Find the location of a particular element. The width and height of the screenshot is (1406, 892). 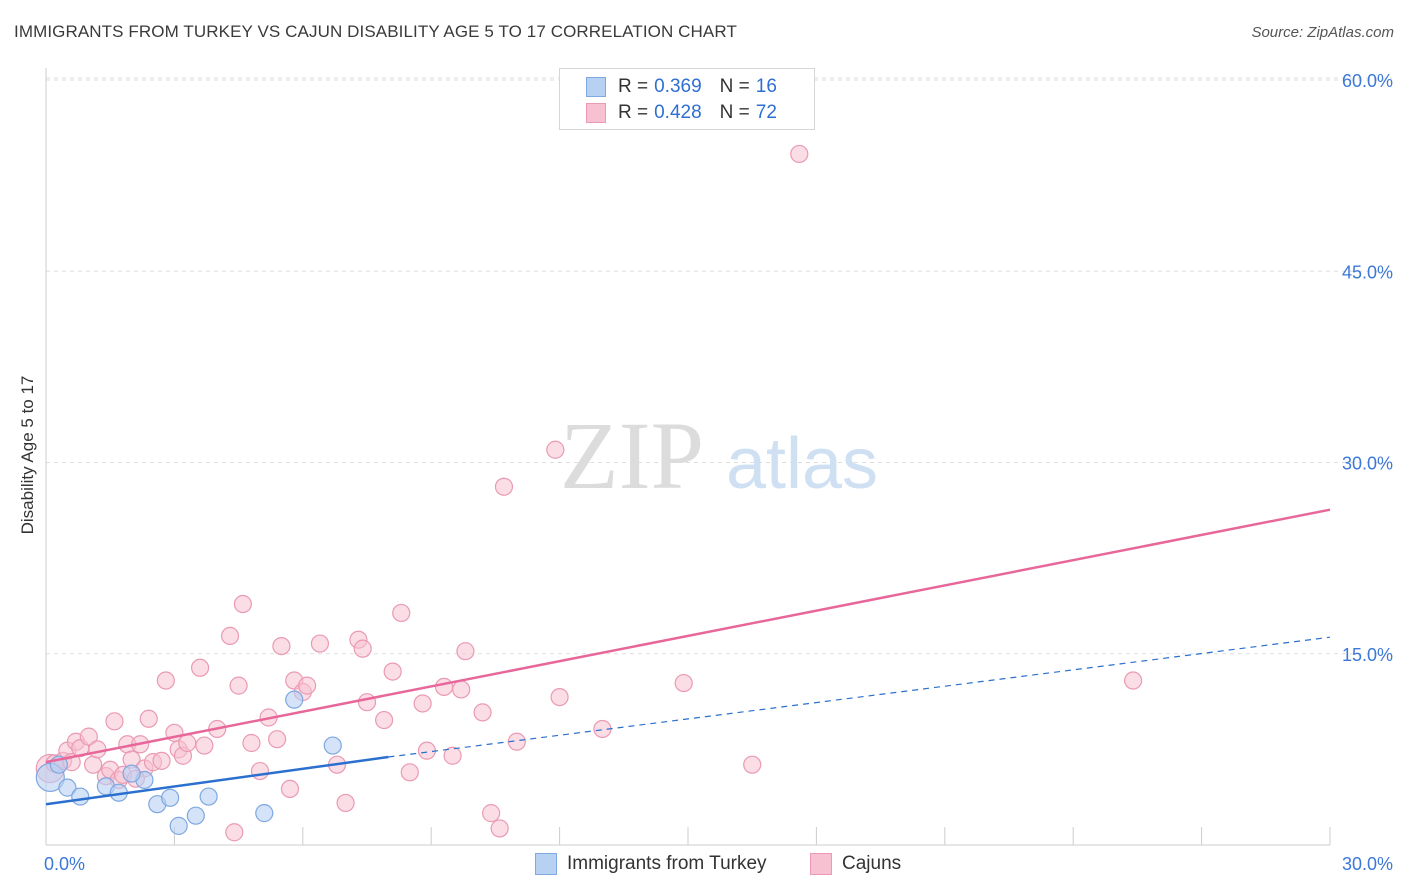

y-tick-label: 60.0% is located at coordinates (1367, 81).